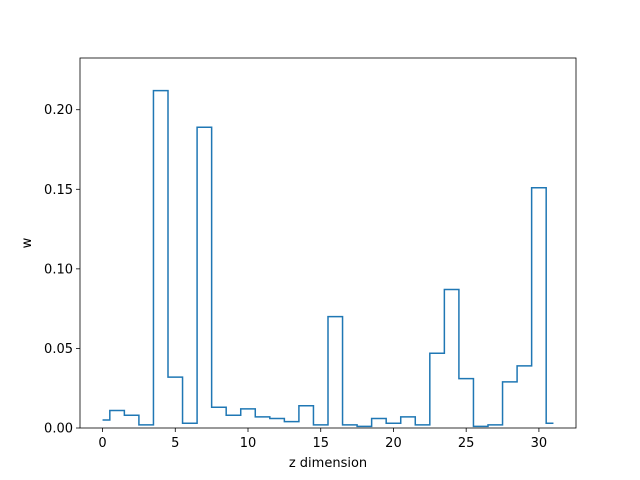 This screenshot has width=640, height=480. I want to click on y-tick-label: 0.10, so click(58, 269).